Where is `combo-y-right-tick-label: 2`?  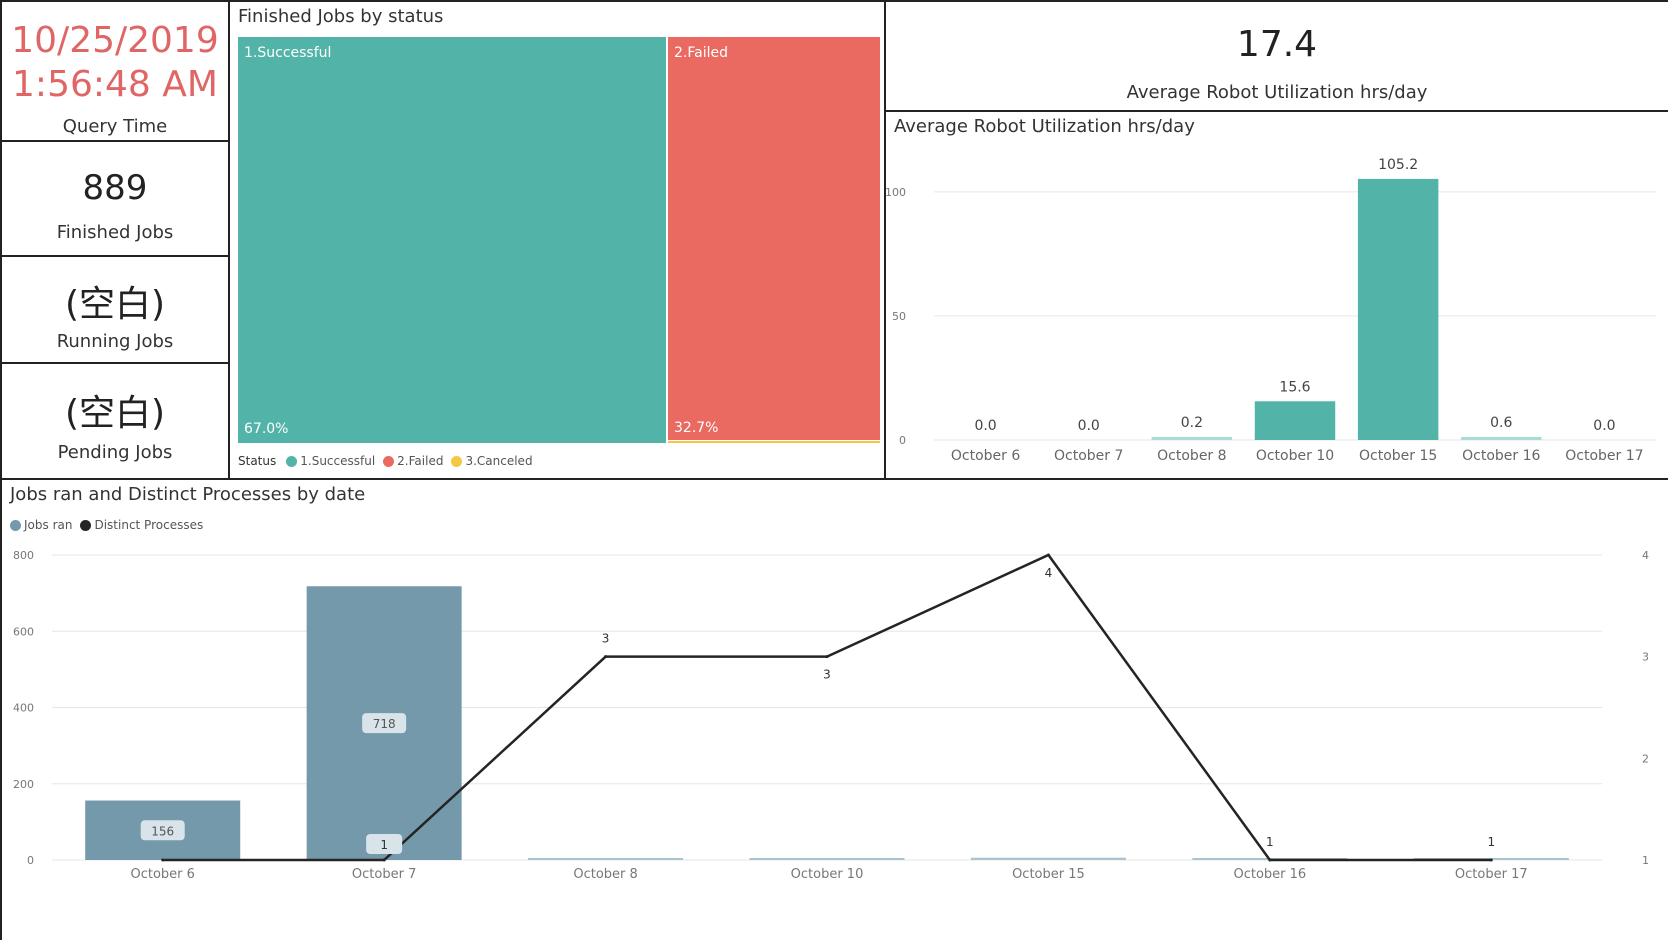
combo-y-right-tick-label: 2 is located at coordinates (1645, 758).